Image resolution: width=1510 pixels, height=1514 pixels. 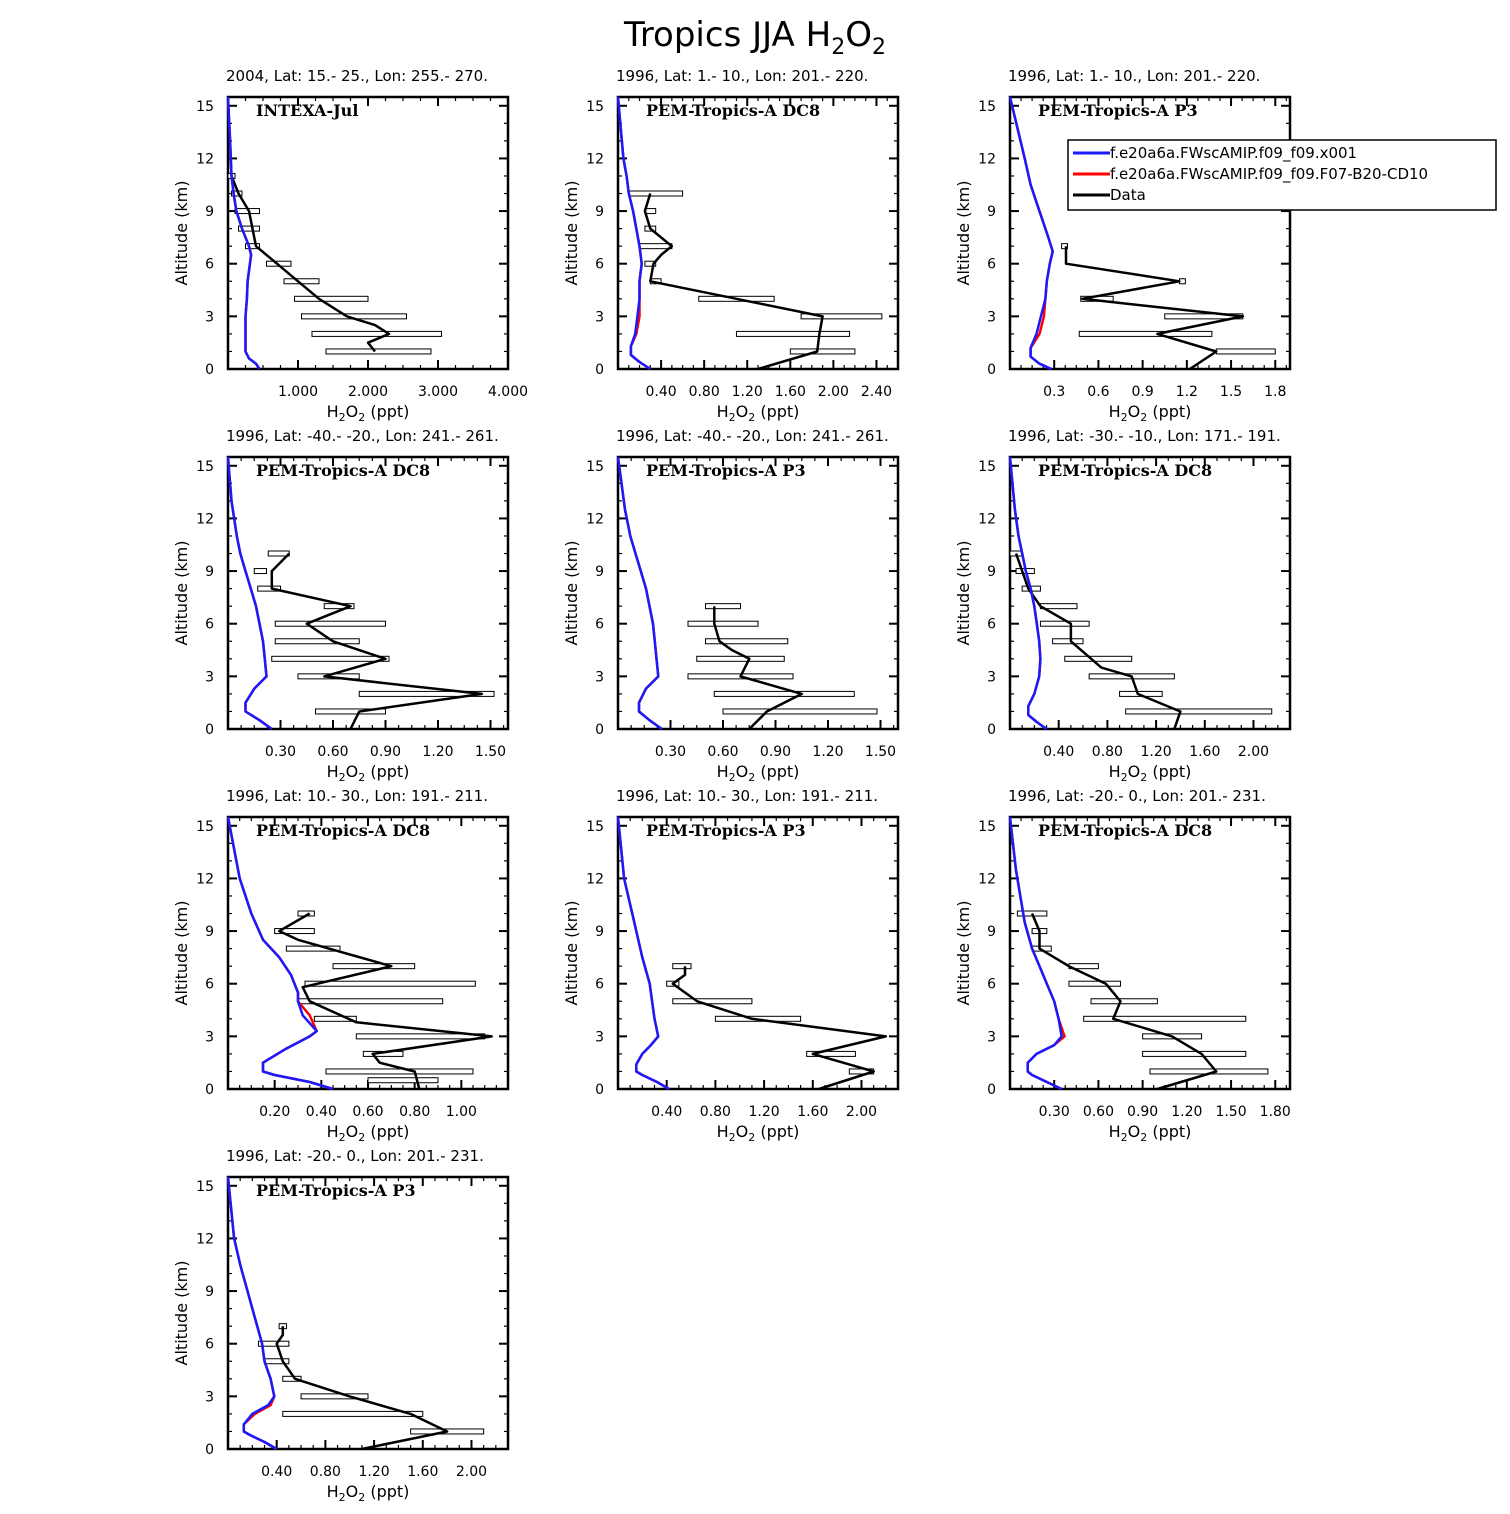 I want to click on legend-box, so click(x=1282, y=175).